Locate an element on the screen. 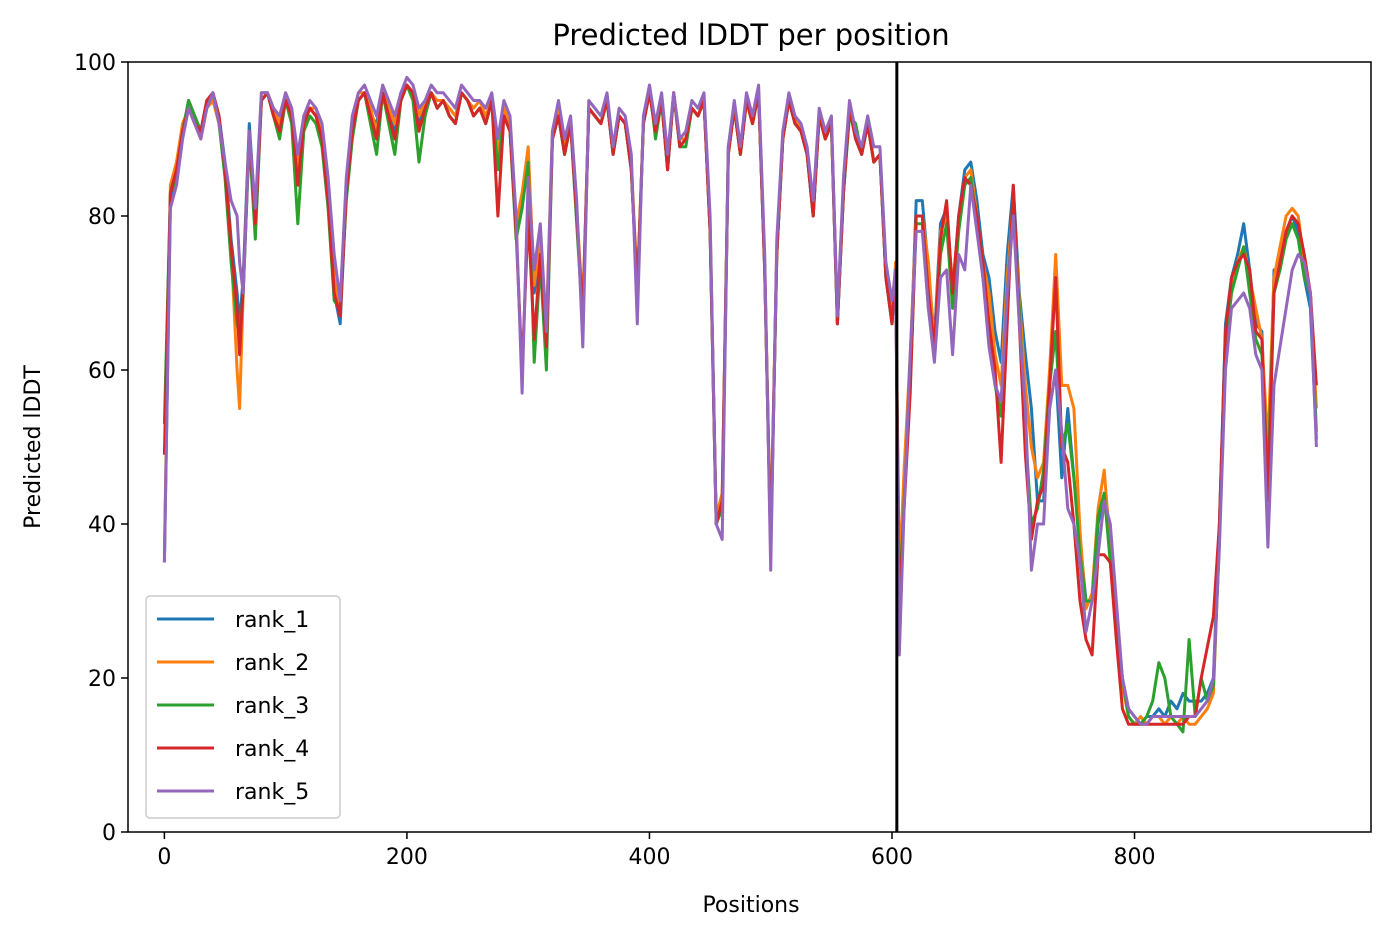 This screenshot has height=939, width=1391. x-tick-label: 800 is located at coordinates (1135, 857).